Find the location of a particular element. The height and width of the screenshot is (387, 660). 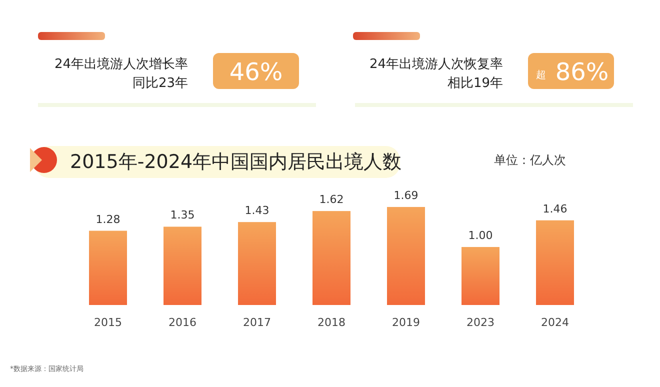

text: 超 is located at coordinates (541, 75).